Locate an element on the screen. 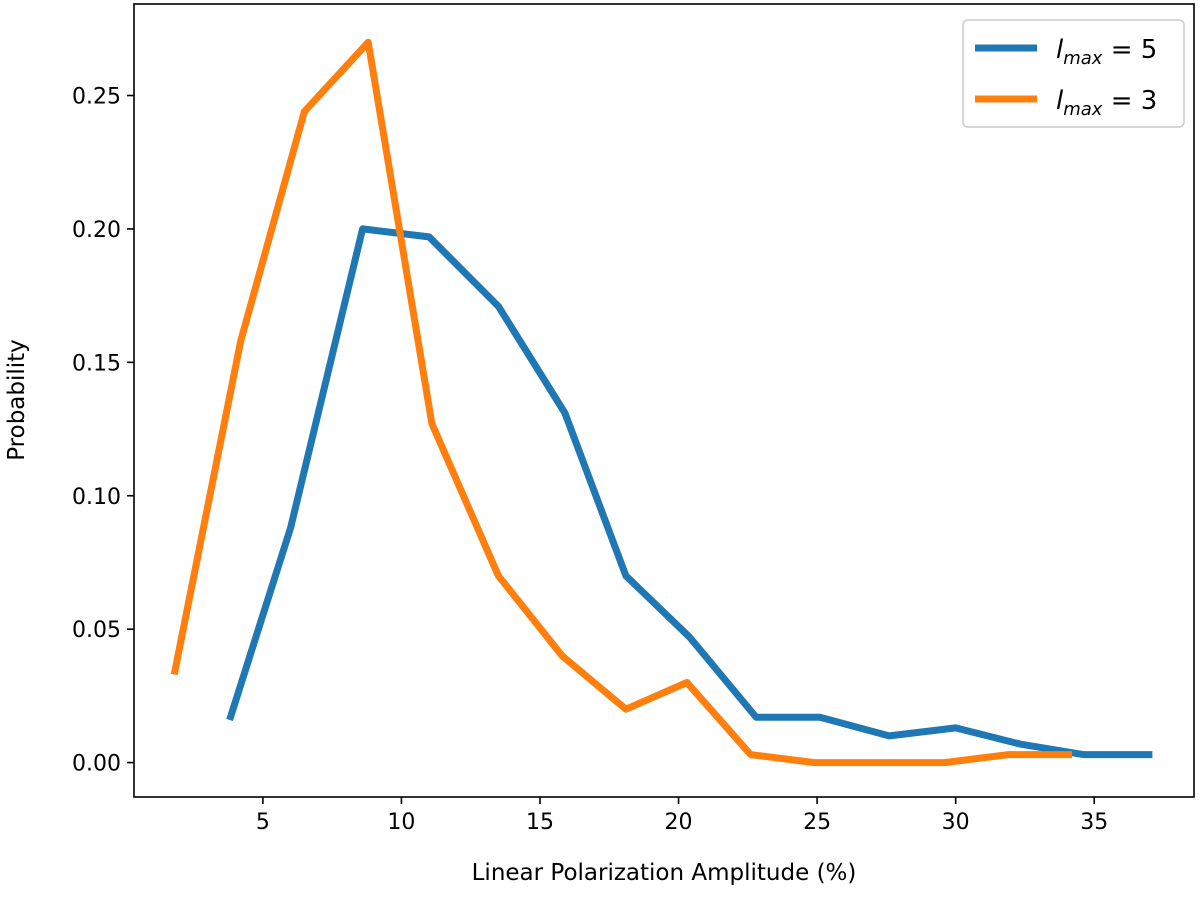 The width and height of the screenshot is (1200, 898). x-tick-label: 35 is located at coordinates (1094, 822).